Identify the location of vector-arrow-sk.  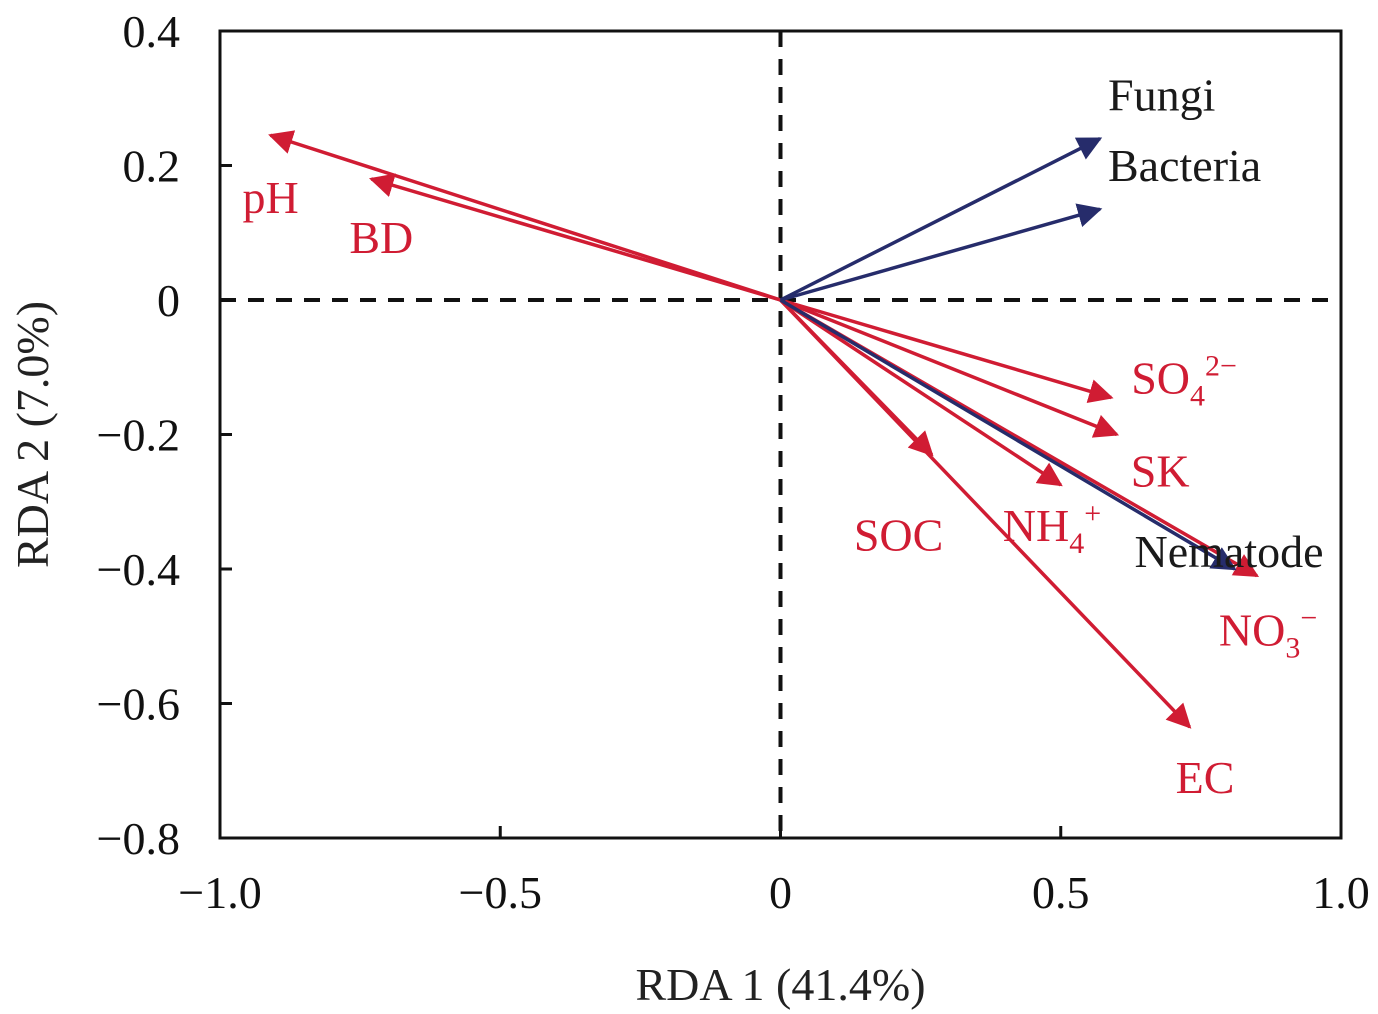
(949, 368).